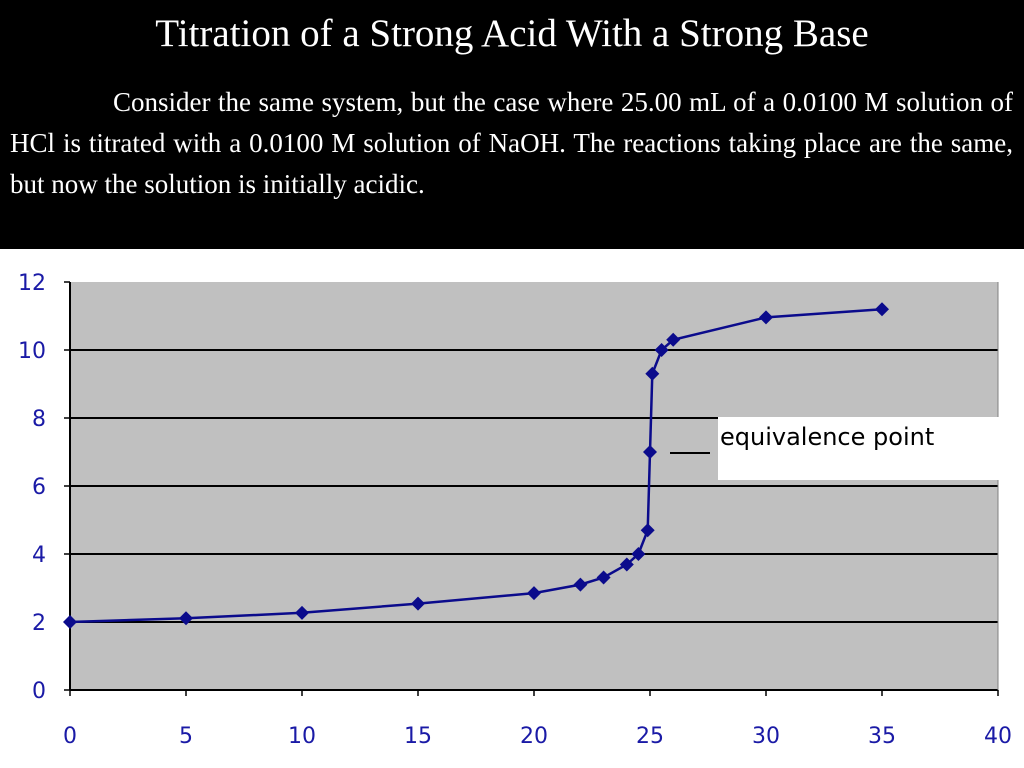 Image resolution: width=1024 pixels, height=768 pixels. Describe the element at coordinates (39, 487) in the screenshot. I see `y-tick-label: 6` at that location.